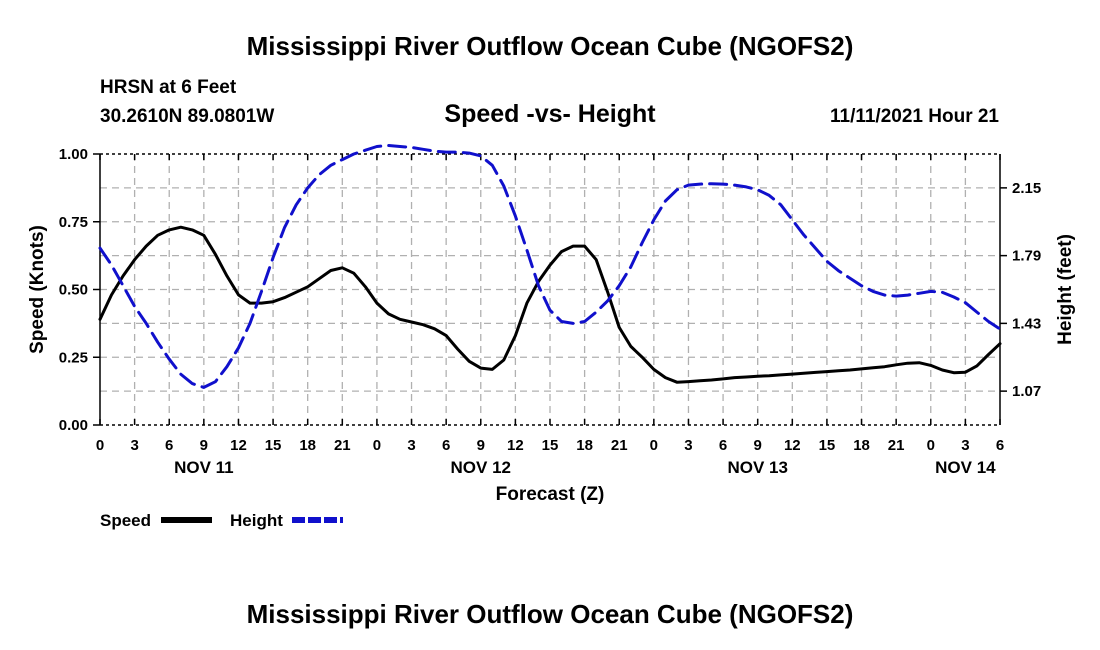  Describe the element at coordinates (1026, 256) in the screenshot. I see `y2-tick-label: 1.79` at that location.